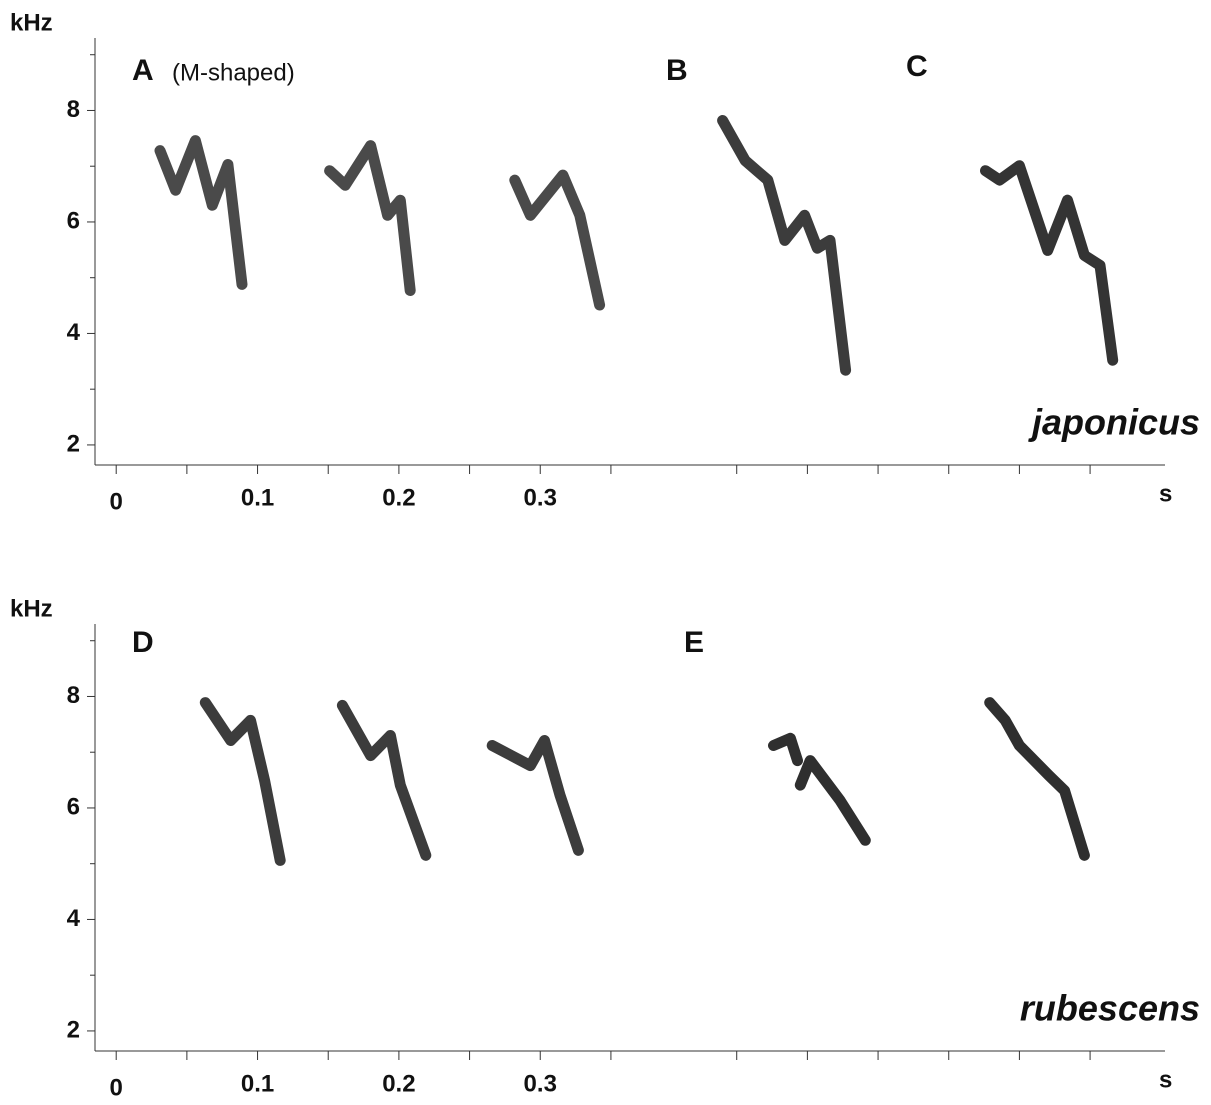 The image size is (1211, 1105). Describe the element at coordinates (677, 70) in the screenshot. I see `panel-label: B` at that location.